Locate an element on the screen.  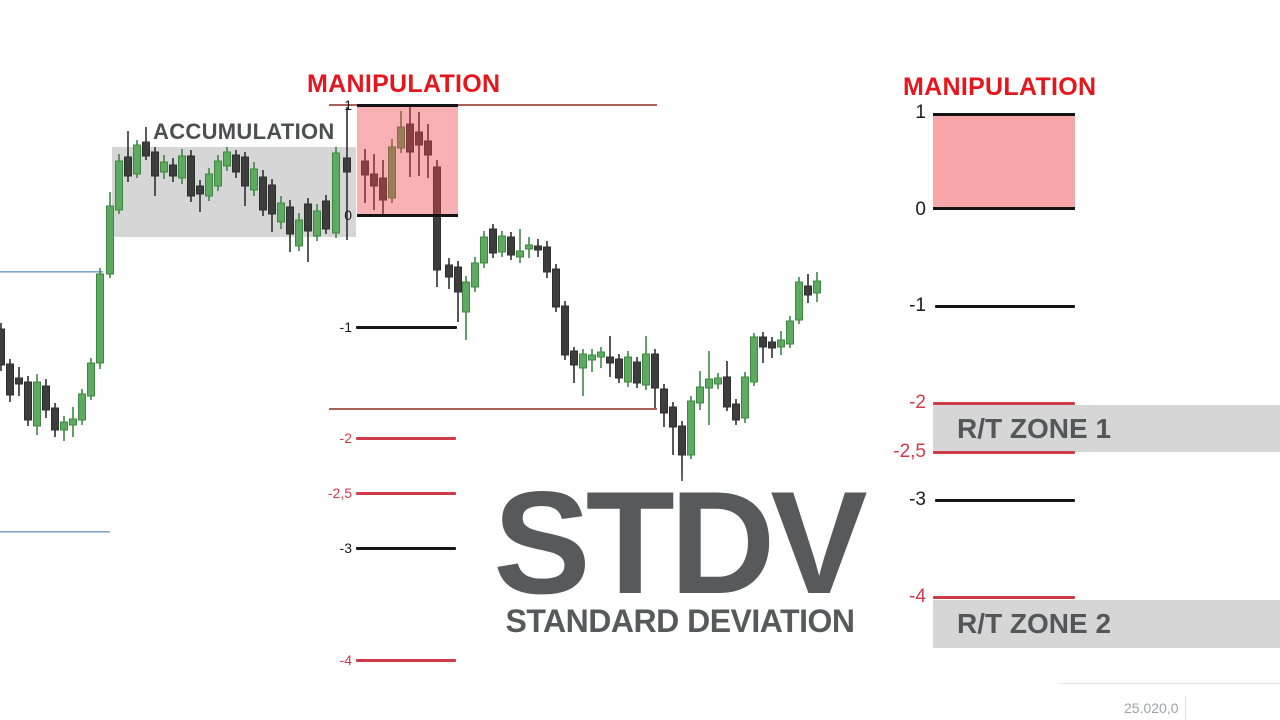
std-dev-level-label: 0 is located at coordinates (348, 215).